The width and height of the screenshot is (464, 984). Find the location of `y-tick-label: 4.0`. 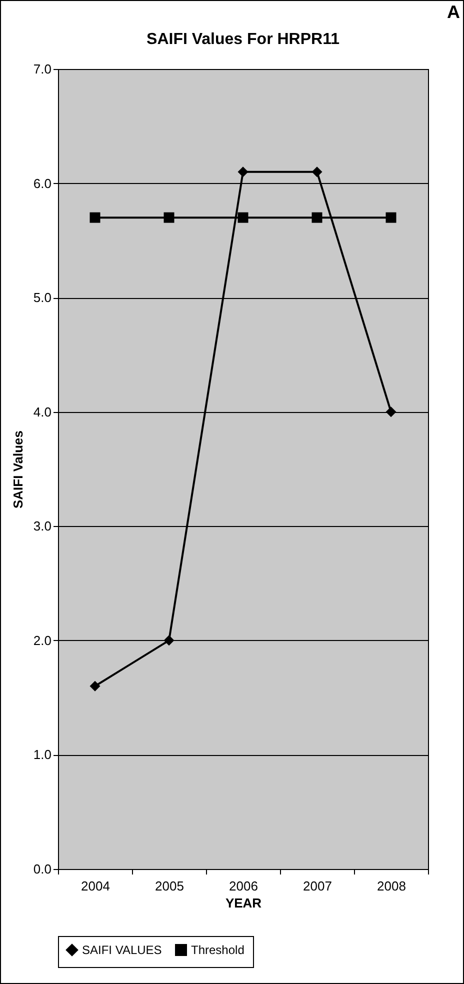

y-tick-label: 4.0 is located at coordinates (42, 412).